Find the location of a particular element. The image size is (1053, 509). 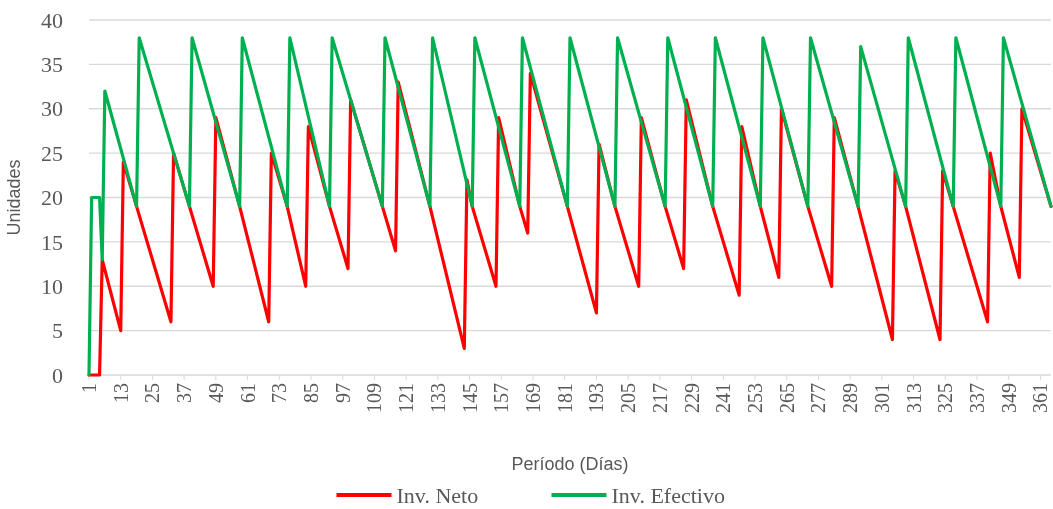

x-tick-label: 361 is located at coordinates (1040, 398).